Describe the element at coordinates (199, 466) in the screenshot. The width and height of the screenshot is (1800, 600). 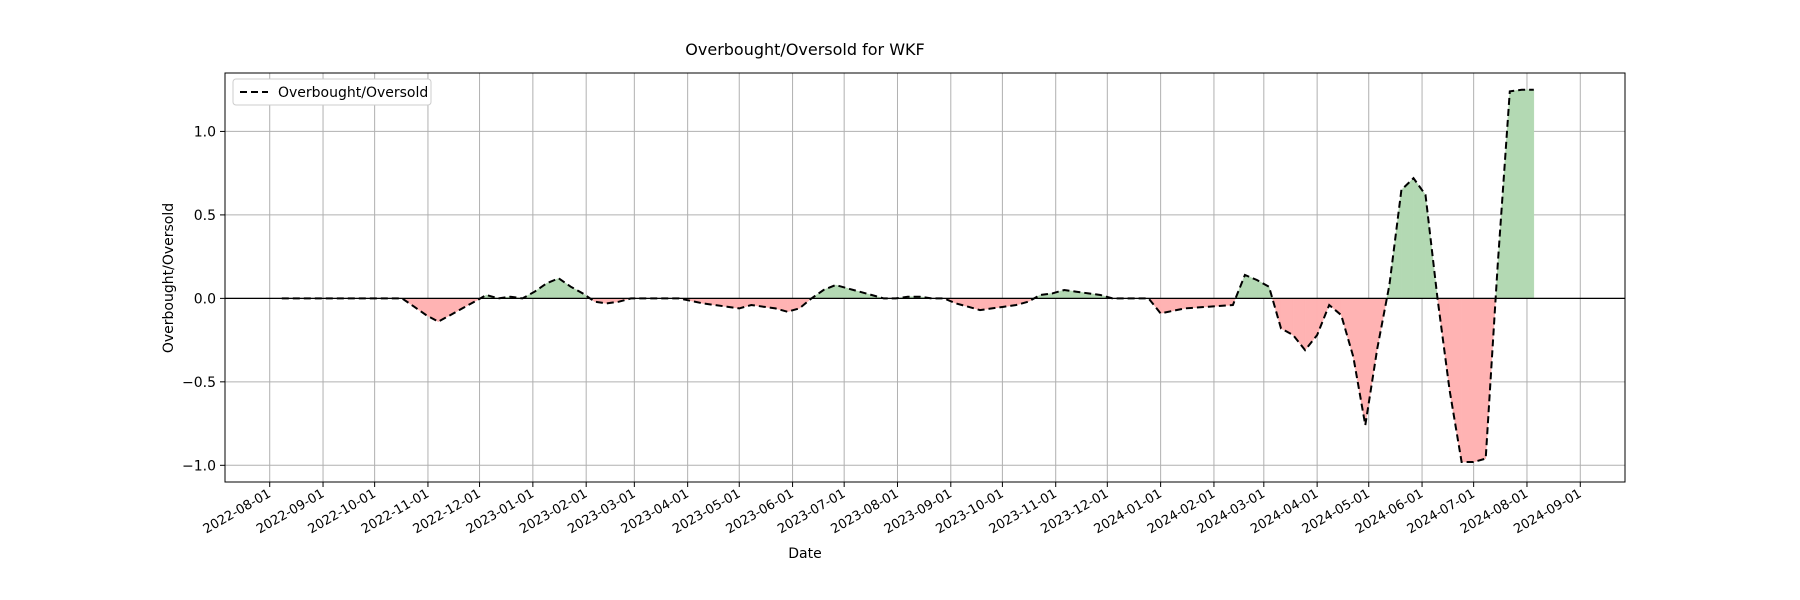
I see `y-tick-label: −1.0` at that location.